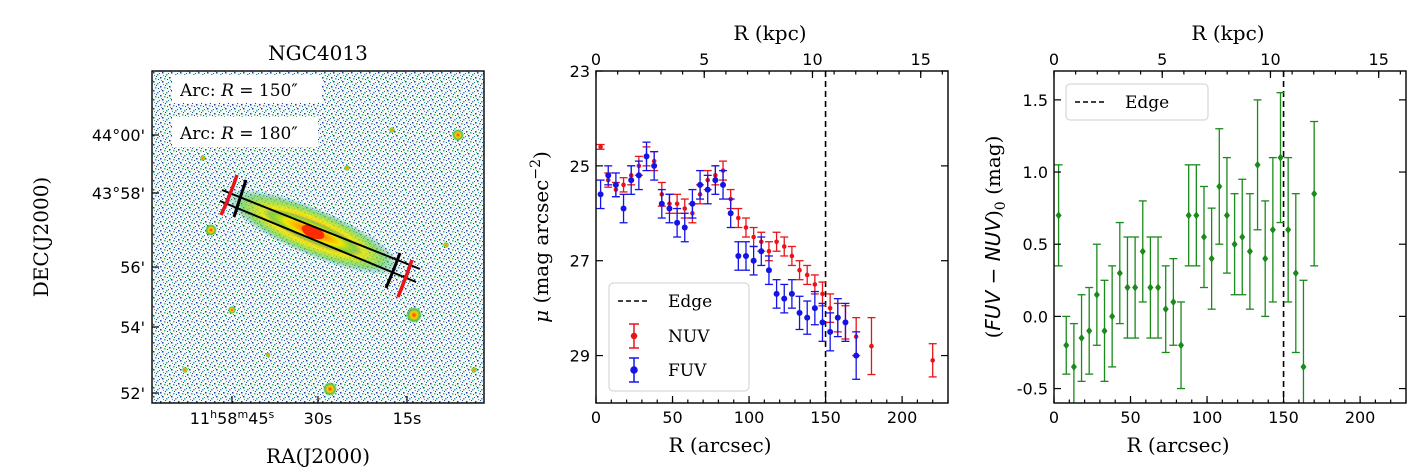 The width and height of the screenshot is (1420, 473). What do you see at coordinates (995, 237) in the screenshot?
I see `color-y-label: (FUV − NUV)0 (mag)` at bounding box center [995, 237].